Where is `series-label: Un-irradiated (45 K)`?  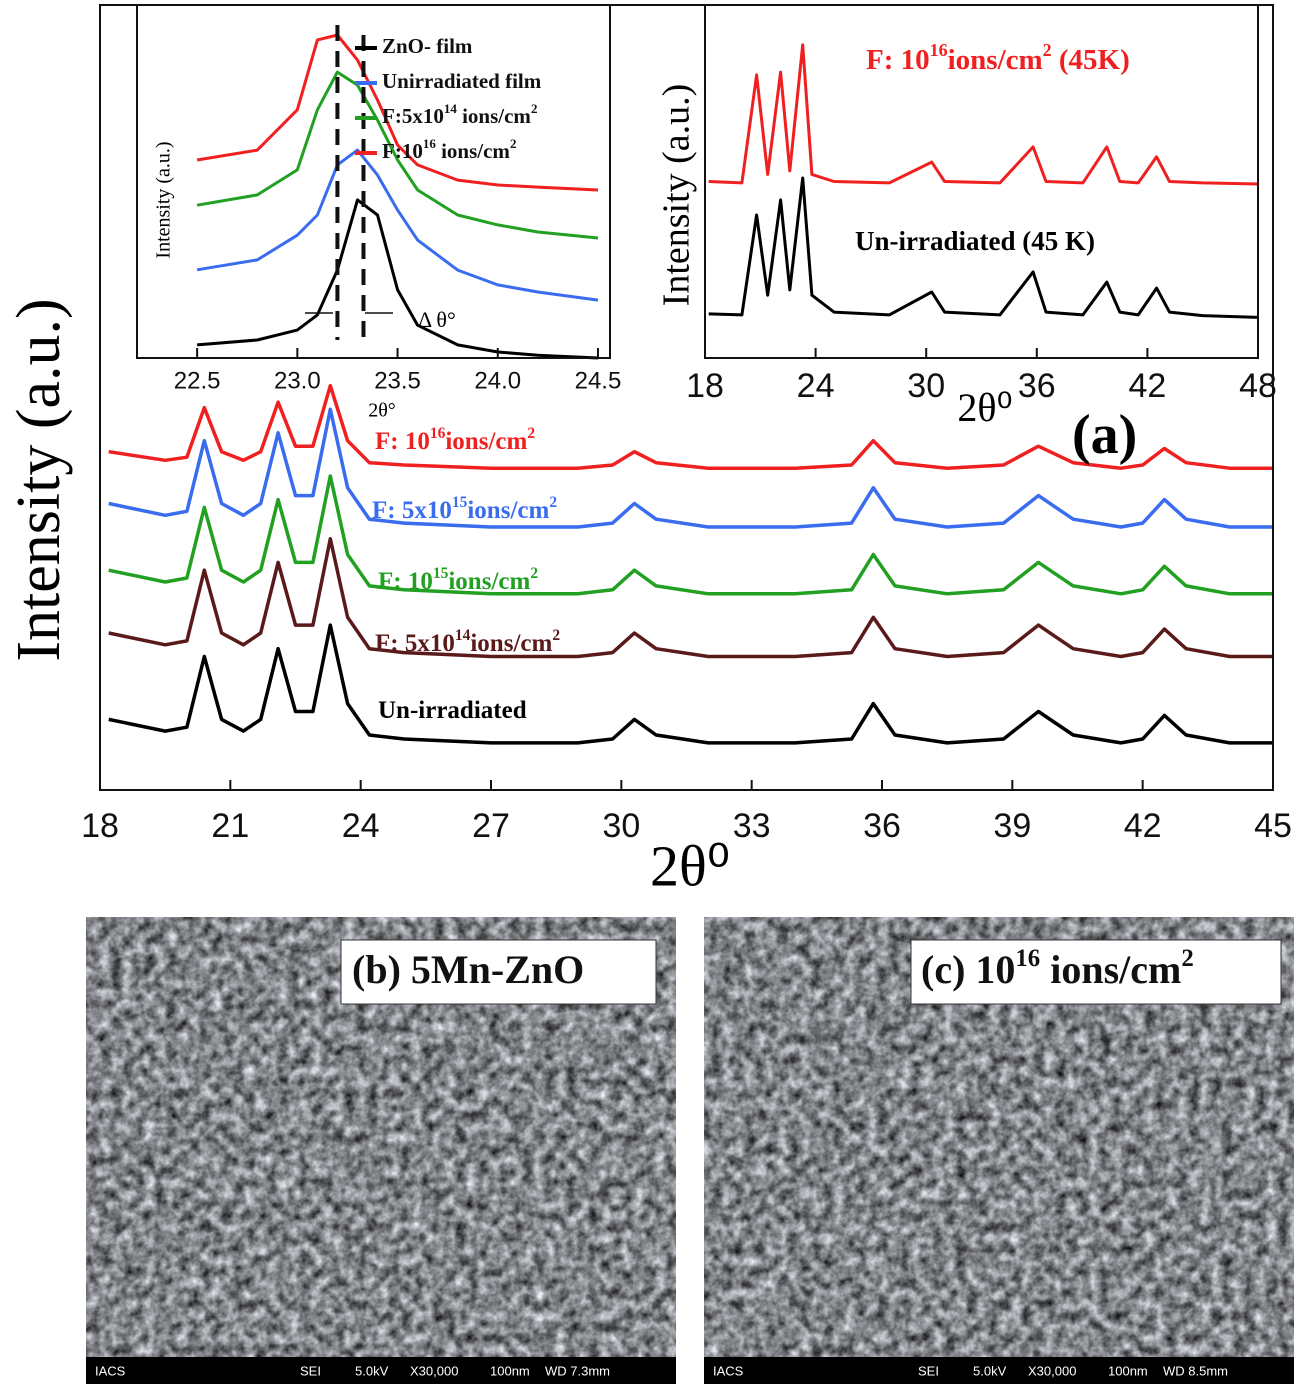
series-label: Un-irradiated (45 K) is located at coordinates (975, 241).